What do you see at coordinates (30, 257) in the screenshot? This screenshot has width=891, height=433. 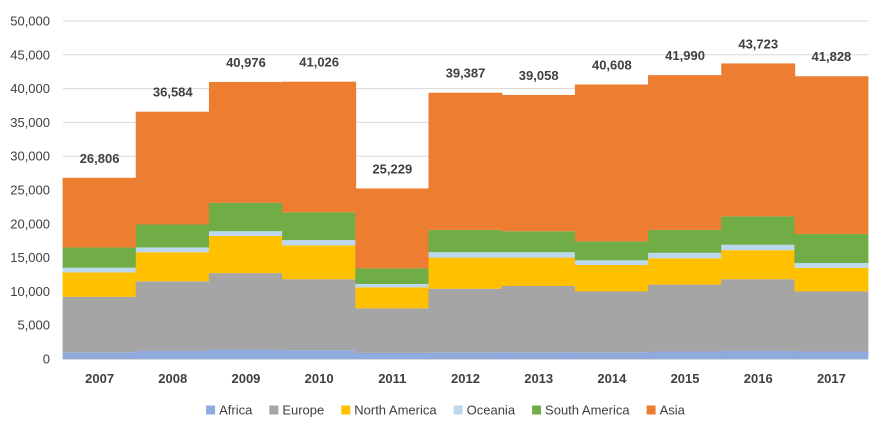 I see `y-tick-label: 15,000` at bounding box center [30, 257].